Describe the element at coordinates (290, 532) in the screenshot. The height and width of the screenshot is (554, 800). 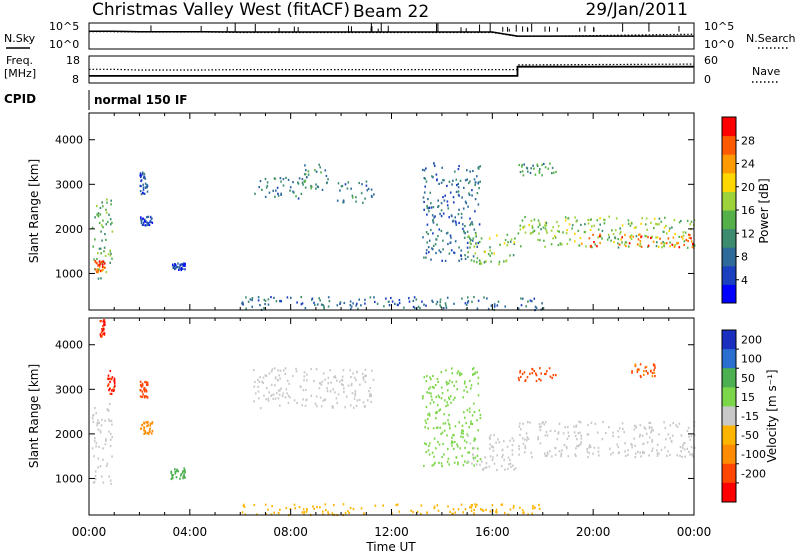
I see `x-tick-label: 08:00` at that location.